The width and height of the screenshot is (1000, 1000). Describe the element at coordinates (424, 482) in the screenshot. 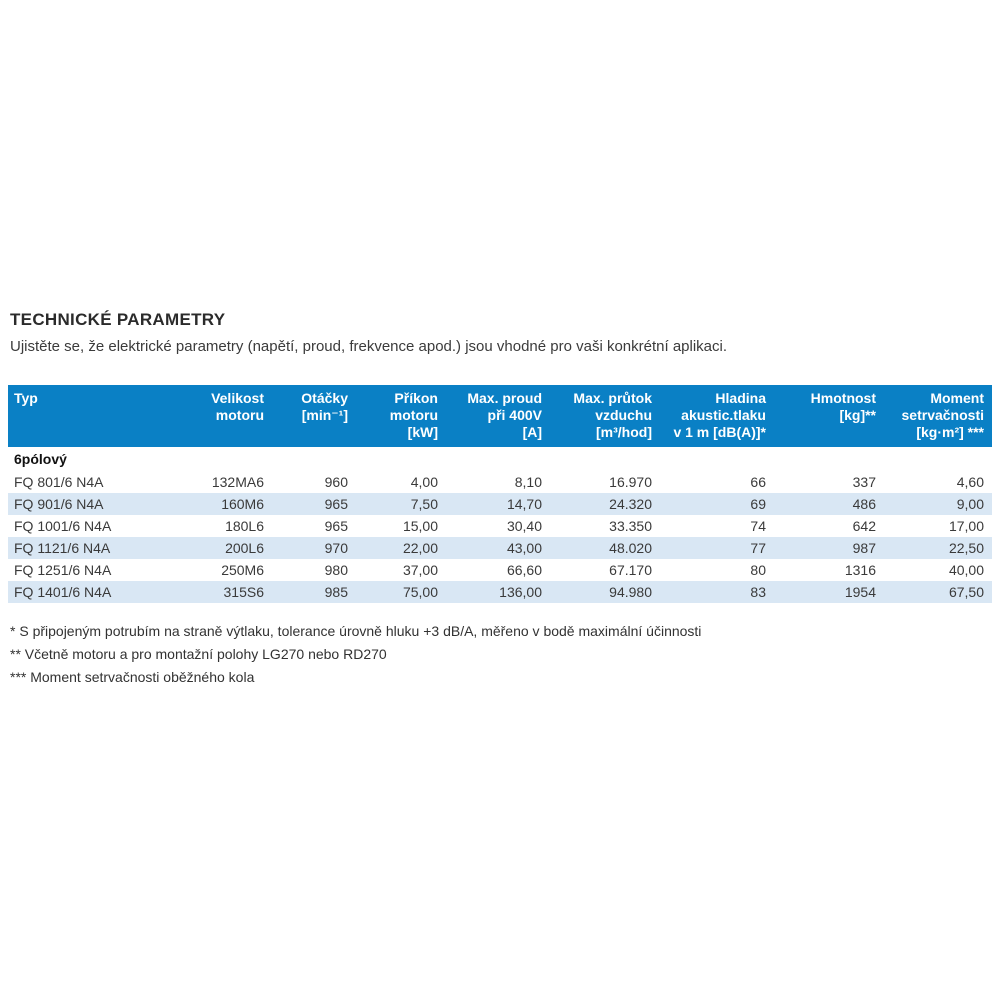

I see `table-cell: 4,00` at that location.